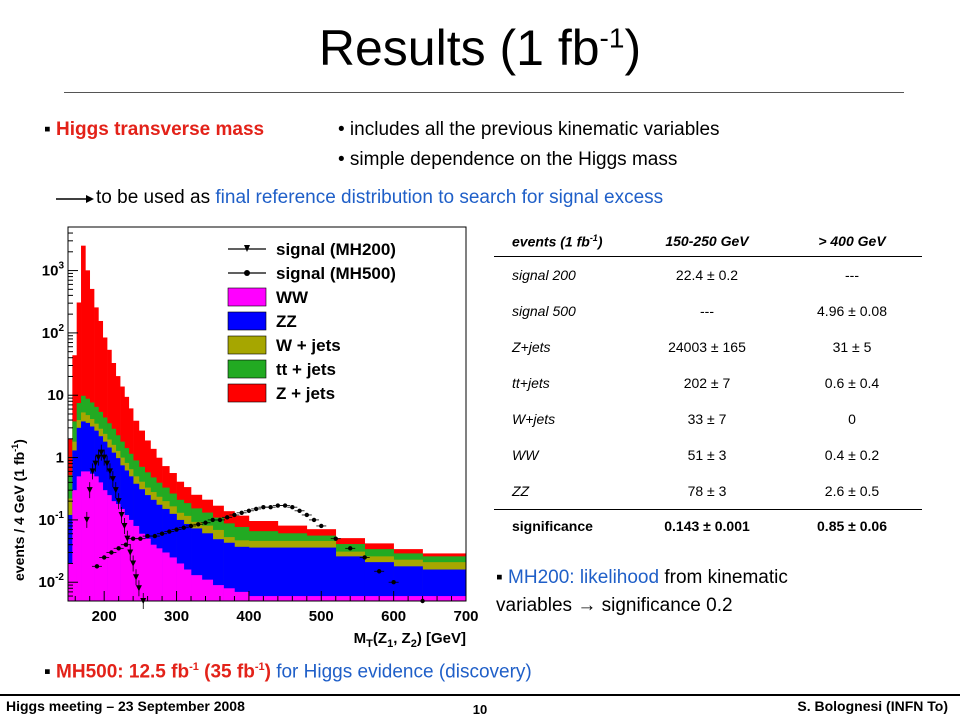 The width and height of the screenshot is (960, 720). Describe the element at coordinates (292, 297) in the screenshot. I see `legend-label: WW` at that location.